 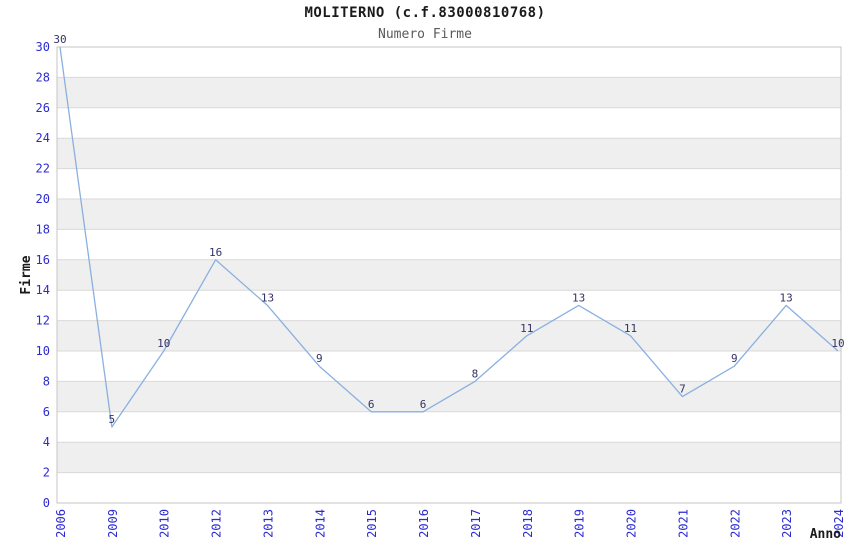 What do you see at coordinates (476, 523) in the screenshot?
I see `x-tick-label: 2017` at bounding box center [476, 523].